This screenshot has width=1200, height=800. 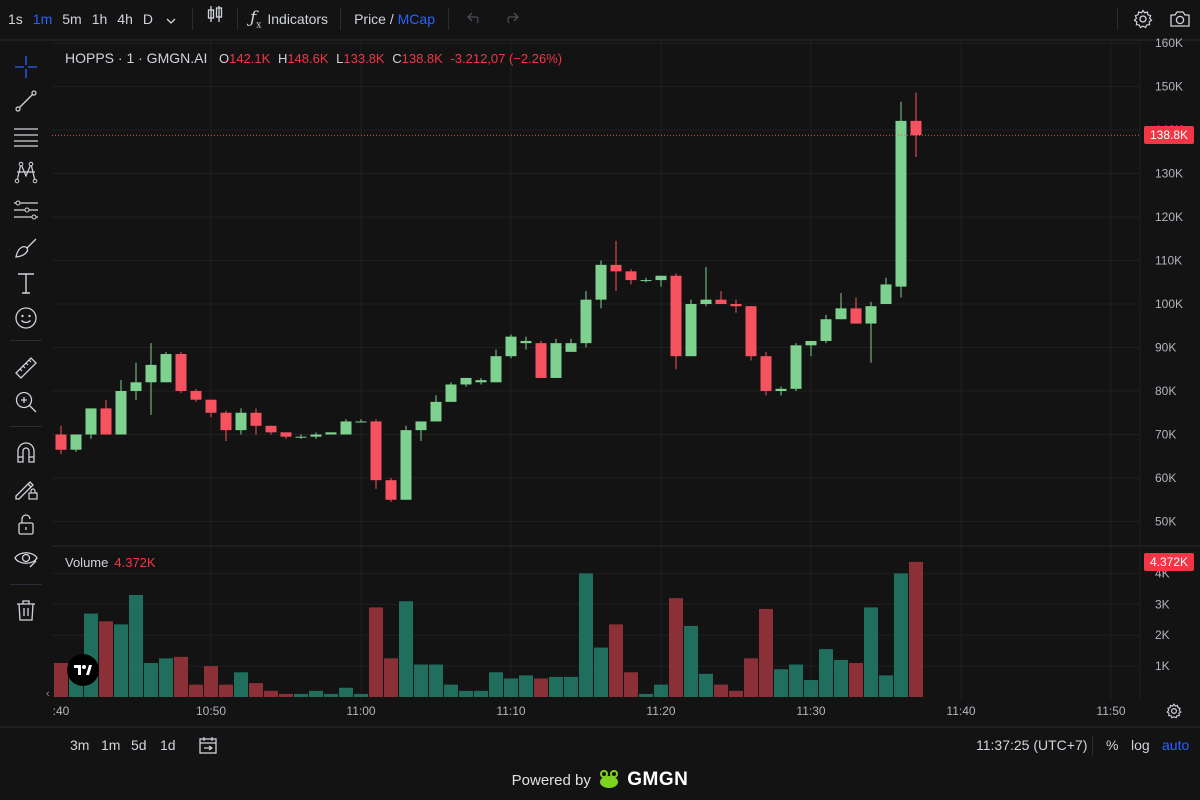 I want to click on magnet-icon, so click(x=26, y=452).